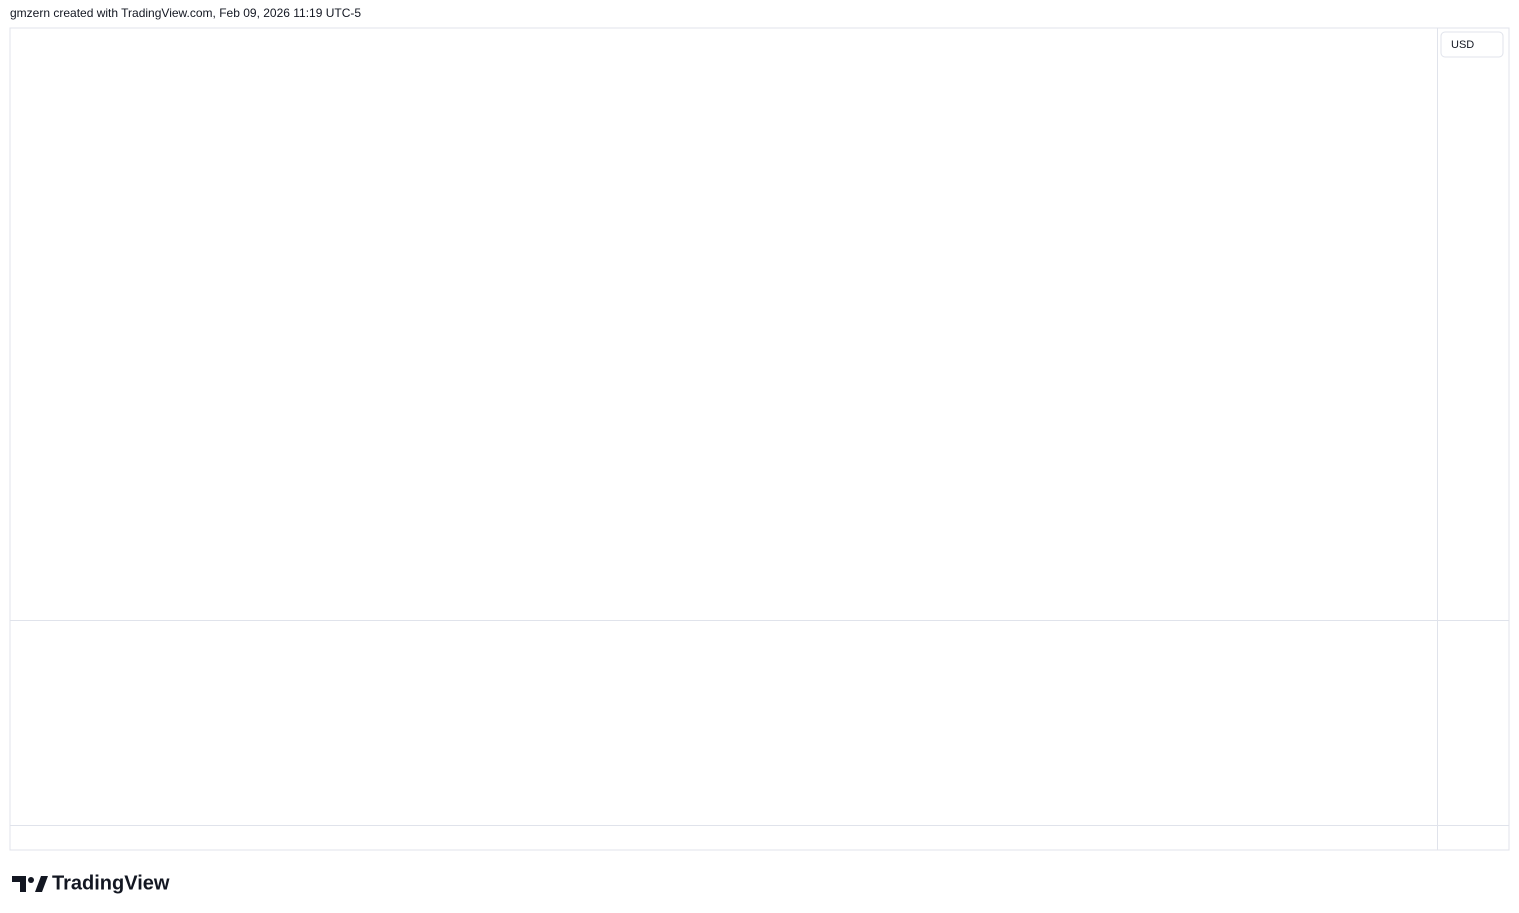 This screenshot has width=1519, height=913. Describe the element at coordinates (31, 880) in the screenshot. I see `logo-dot` at that location.